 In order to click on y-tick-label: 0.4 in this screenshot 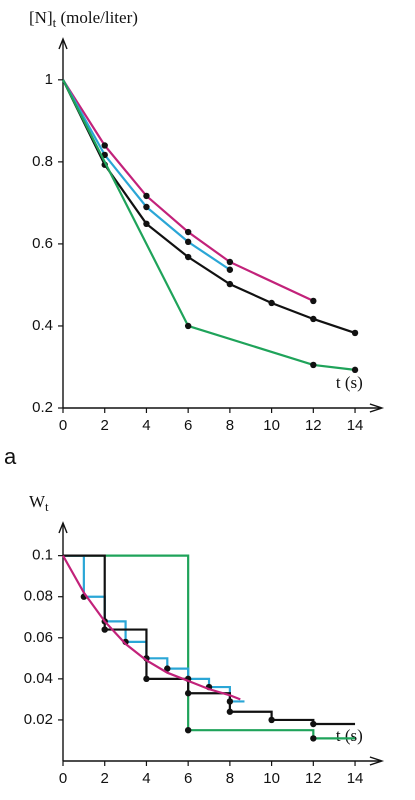, I will do `click(42, 325)`.